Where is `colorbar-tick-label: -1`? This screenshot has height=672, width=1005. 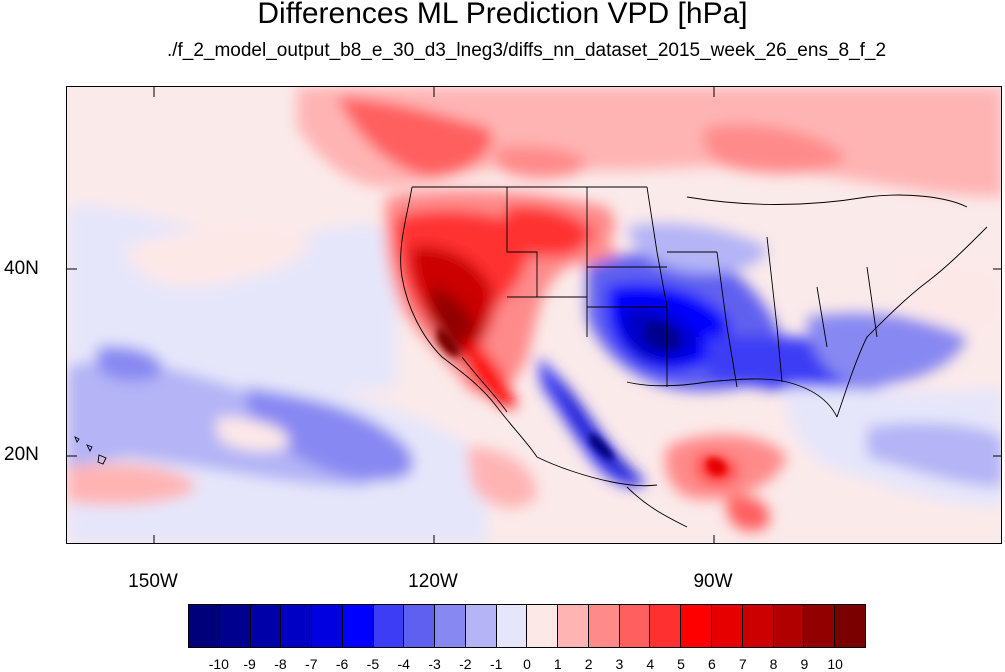
colorbar-tick-label: -1 is located at coordinates (496, 664).